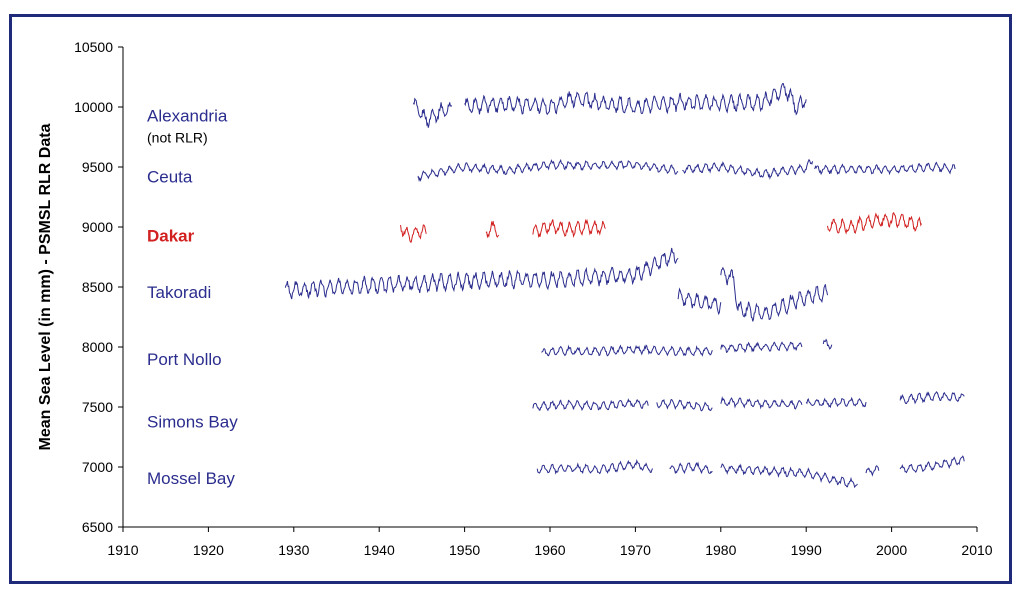  What do you see at coordinates (379, 550) in the screenshot?
I see `x-tick-label: 1940` at bounding box center [379, 550].